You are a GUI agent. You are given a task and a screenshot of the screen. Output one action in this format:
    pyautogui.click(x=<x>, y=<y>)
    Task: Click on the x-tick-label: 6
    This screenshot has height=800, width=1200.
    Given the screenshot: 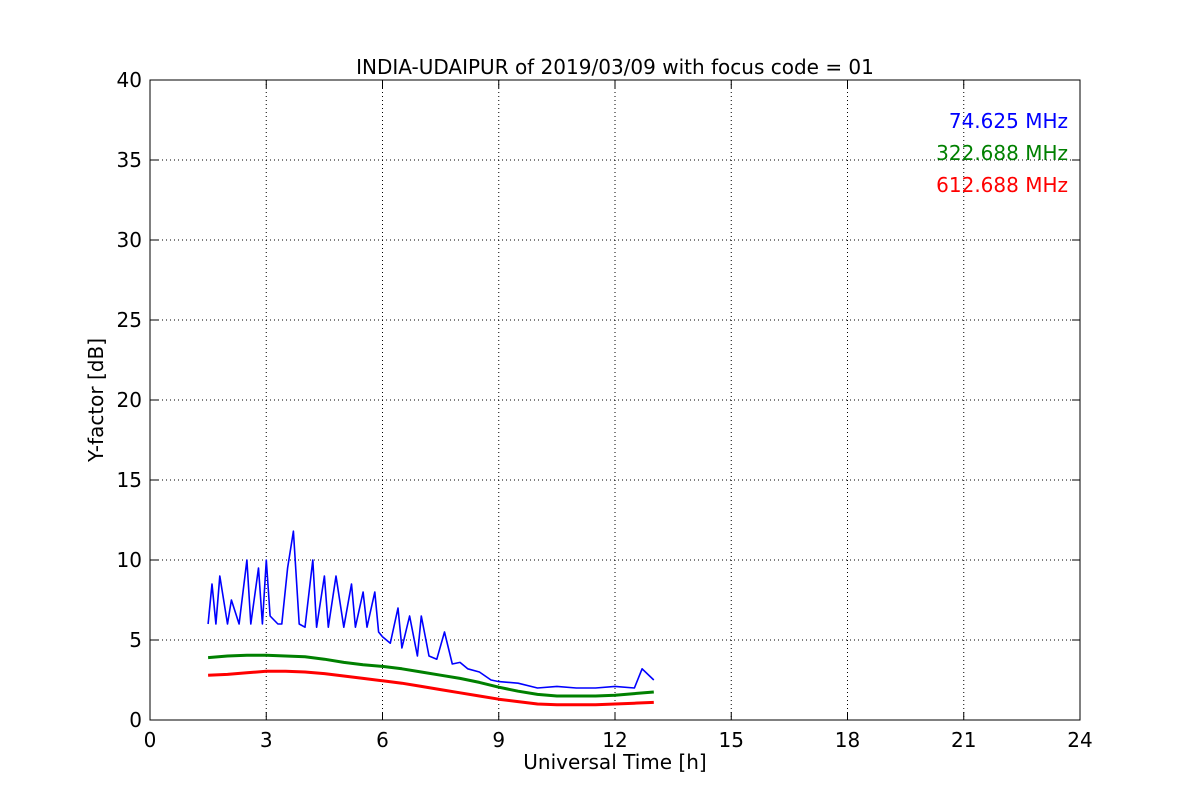 What is the action you would take?
    pyautogui.click(x=382, y=740)
    